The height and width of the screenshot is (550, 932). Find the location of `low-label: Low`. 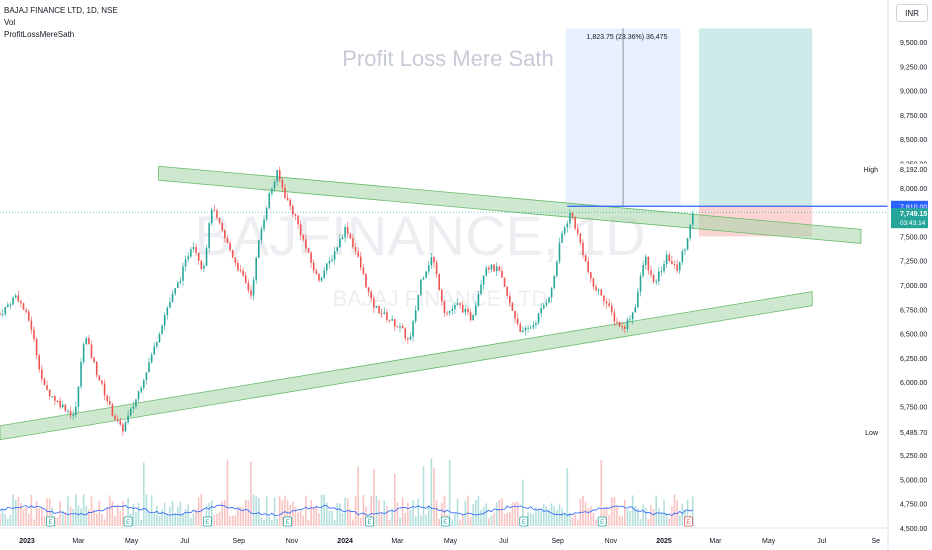

low-label: Low is located at coordinates (872, 433).